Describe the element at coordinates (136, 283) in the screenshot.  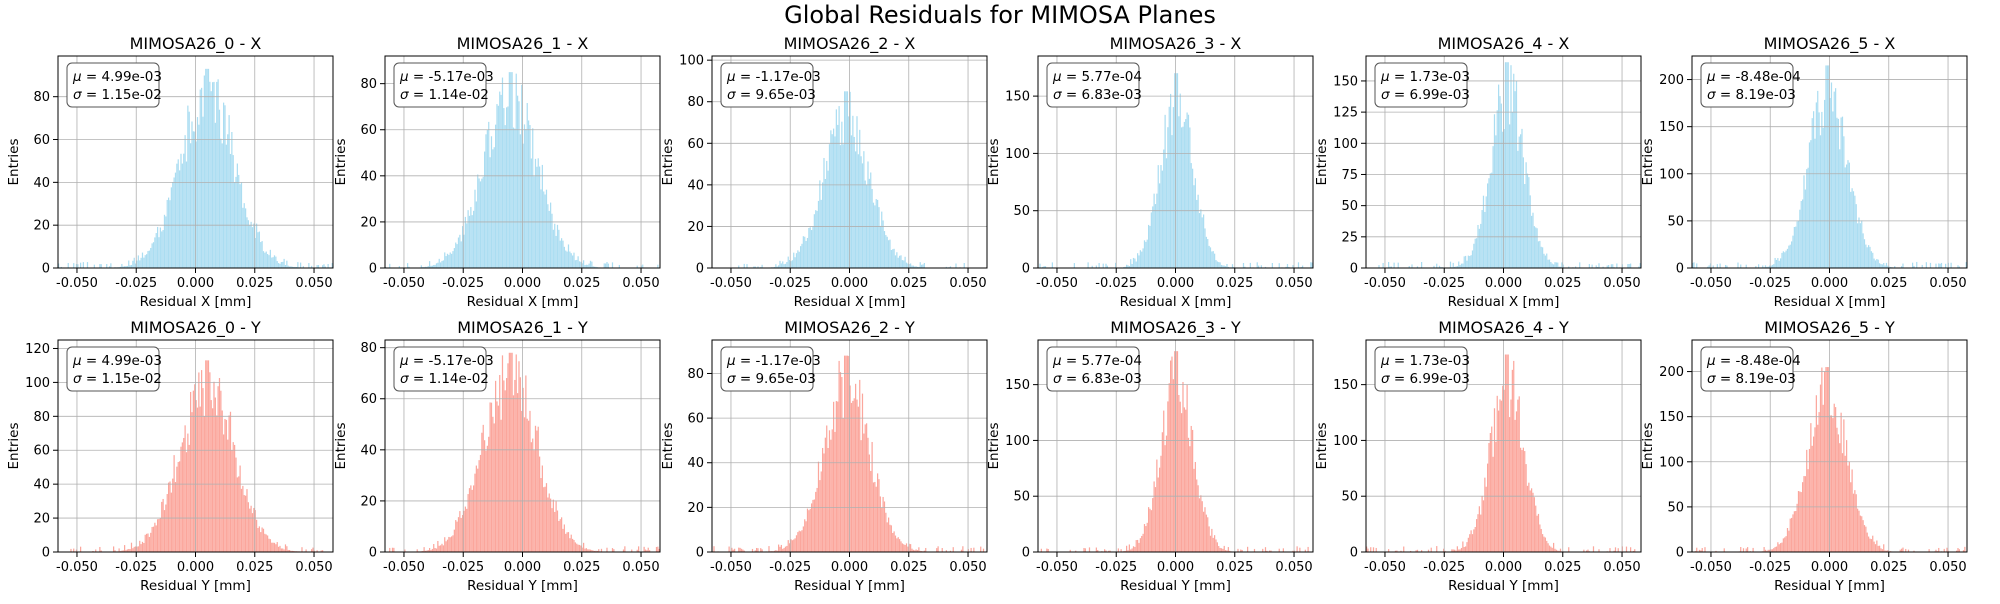
I see `x-tick-label: -0.025` at that location.